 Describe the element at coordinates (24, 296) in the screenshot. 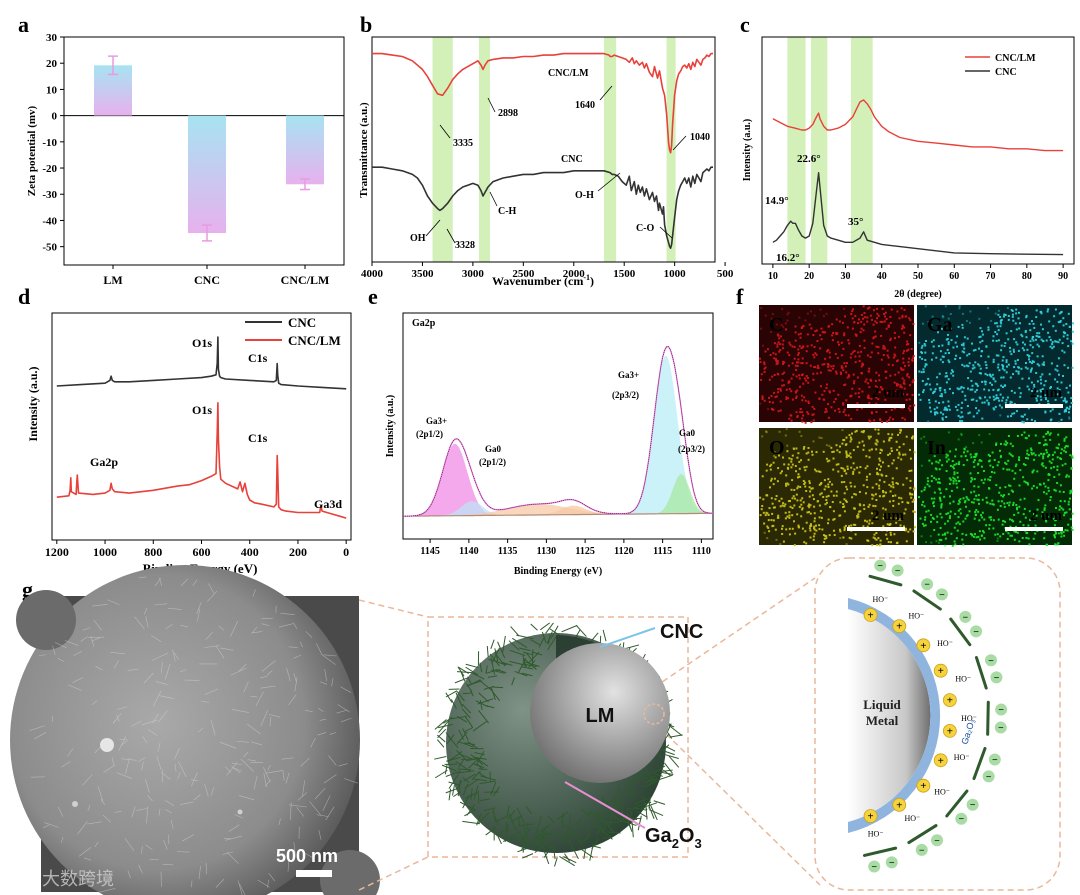

I see `panel-label-d: d` at that location.